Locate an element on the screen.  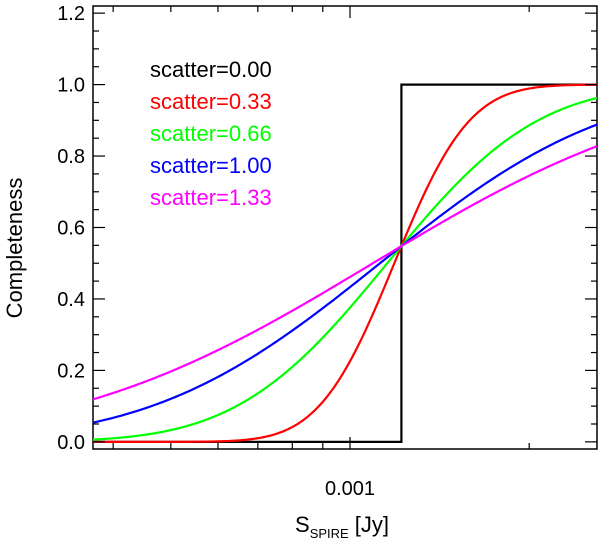
y-tick-label: 0.0 is located at coordinates (71, 443).